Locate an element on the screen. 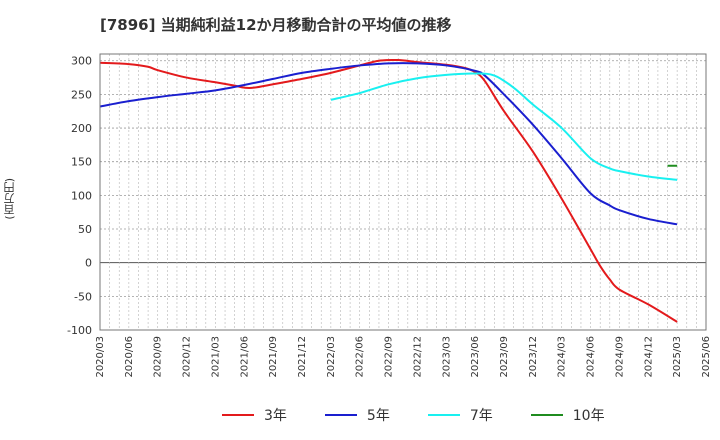 This screenshot has height=440, width=720. x-tick-label: 2025/03 is located at coordinates (677, 357).